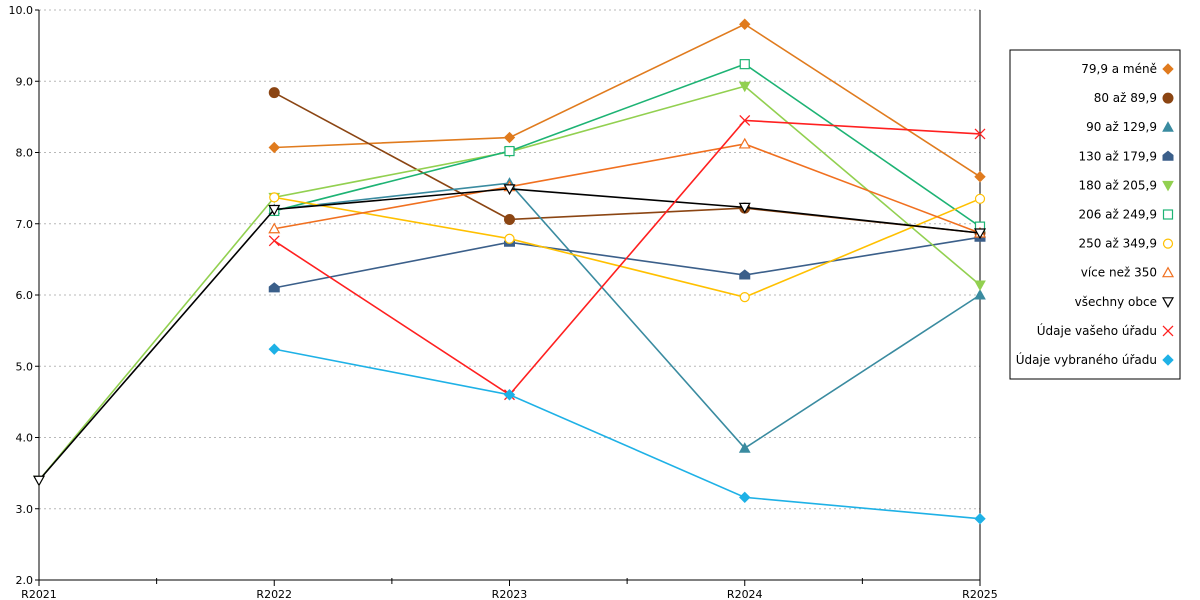  I want to click on x-tick-label: R2023, so click(510, 594).